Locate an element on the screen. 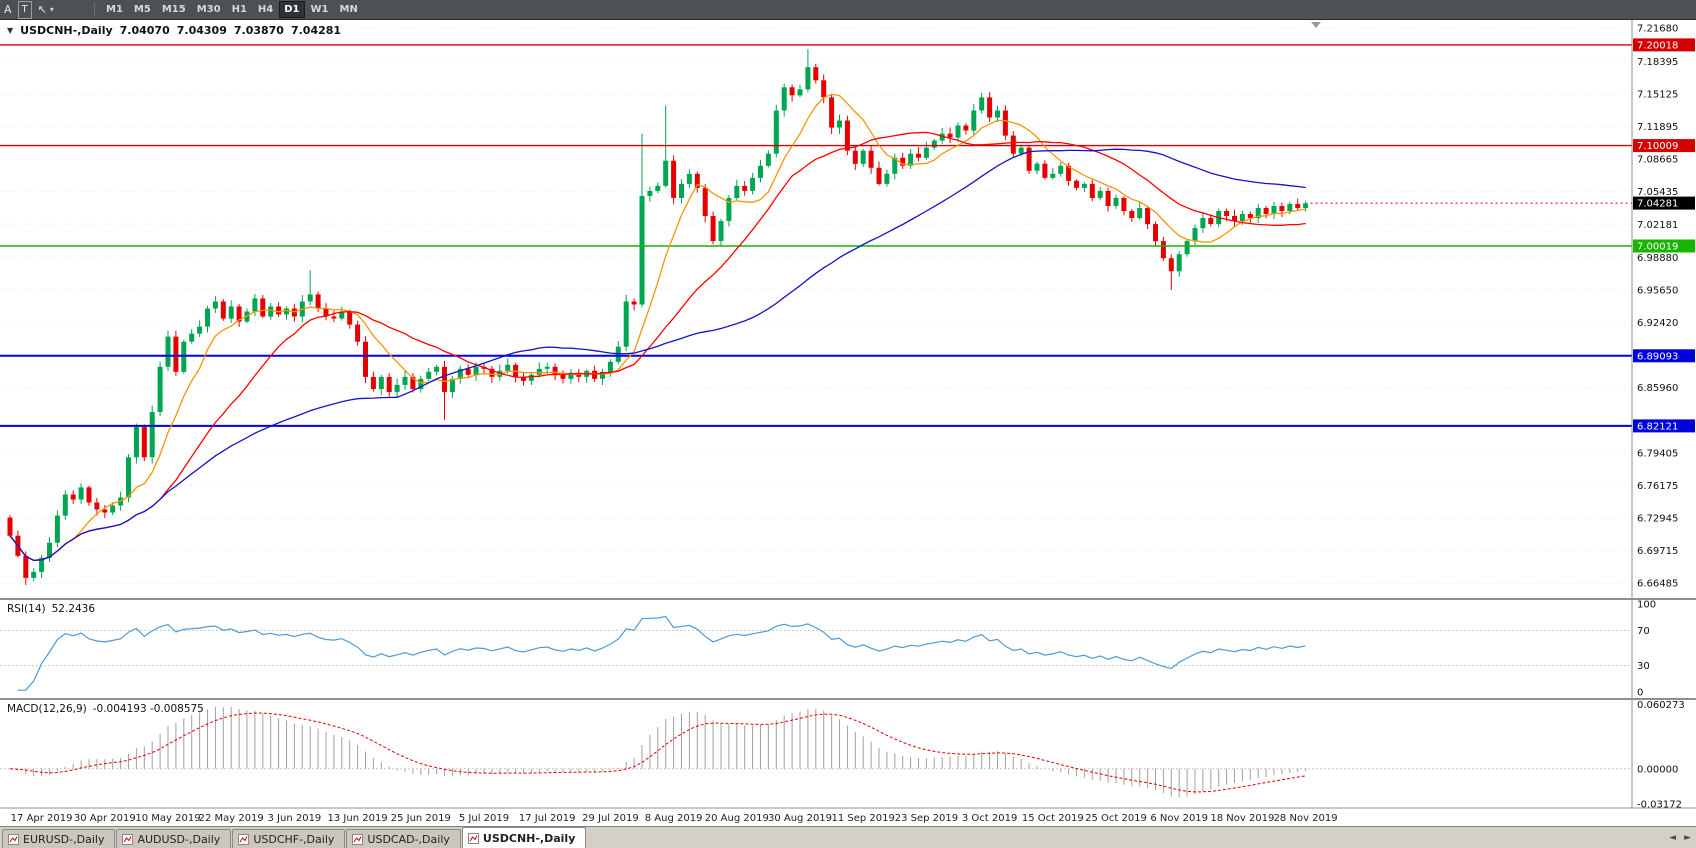 This screenshot has height=848, width=1696. macd-histogram is located at coordinates (662, 752).